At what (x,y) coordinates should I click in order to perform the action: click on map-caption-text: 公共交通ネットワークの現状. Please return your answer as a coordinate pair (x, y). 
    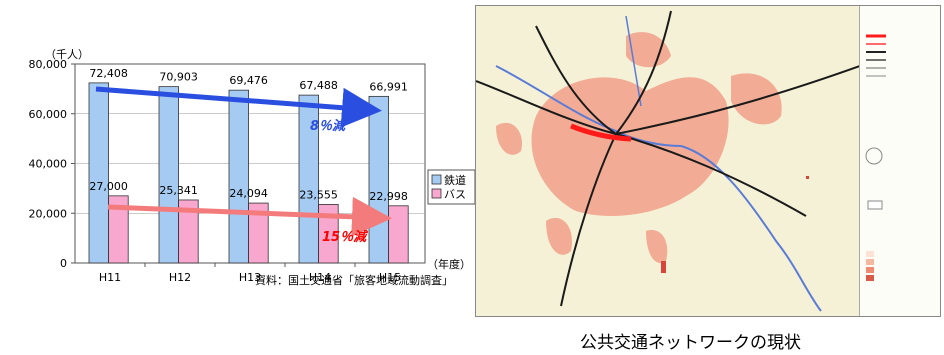
    Looking at the image, I should click on (690, 343).